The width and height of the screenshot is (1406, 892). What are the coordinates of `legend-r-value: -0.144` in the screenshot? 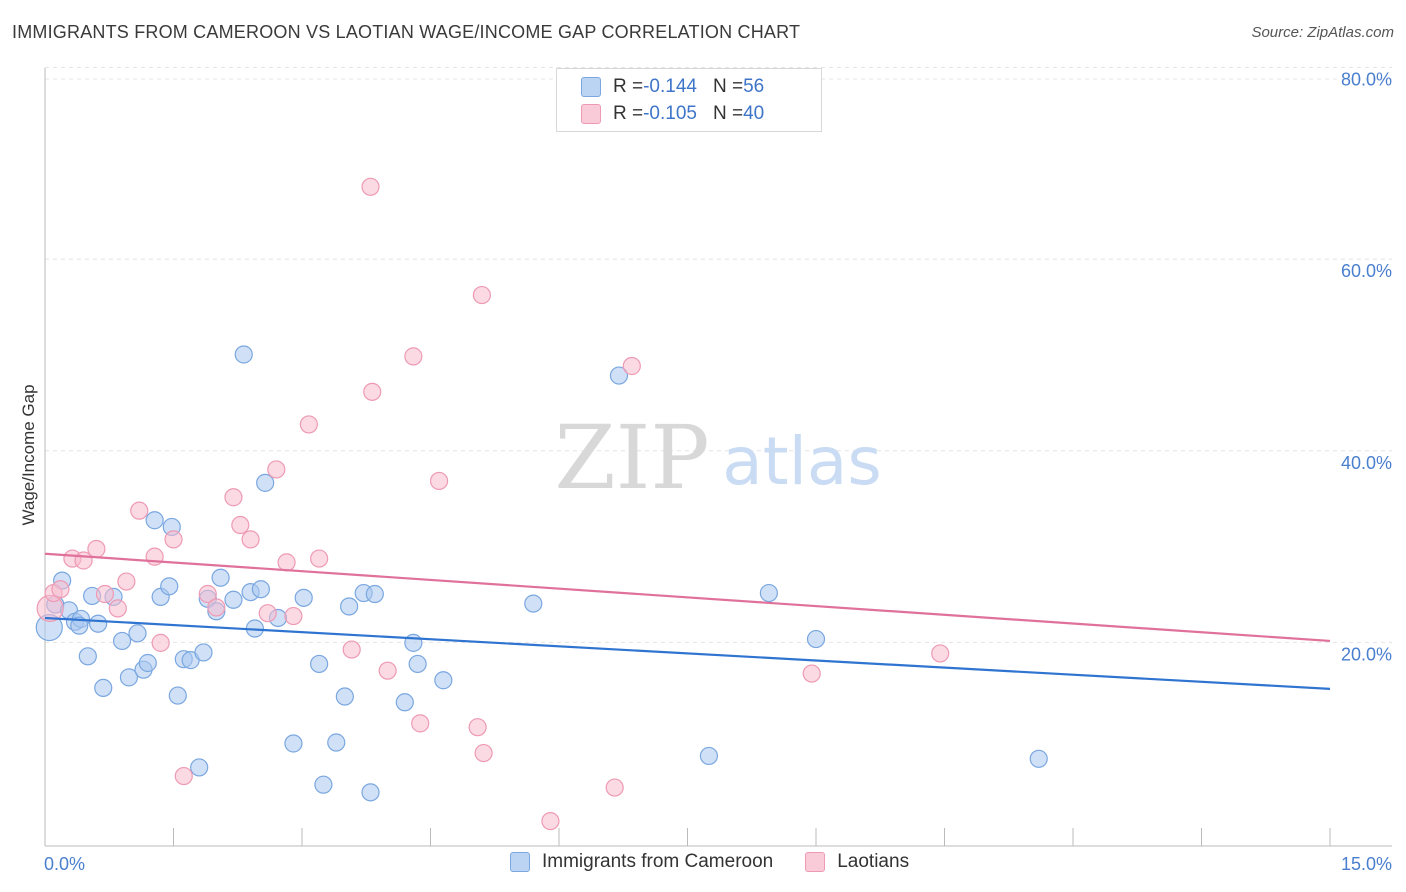 It's located at (670, 86).